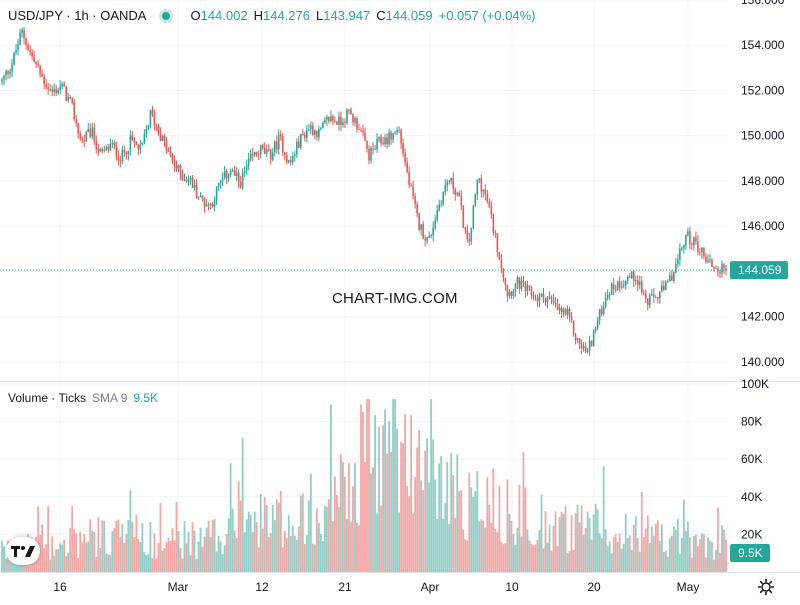 The image size is (800, 605). What do you see at coordinates (512, 587) in the screenshot?
I see `time-axis-label: 10` at bounding box center [512, 587].